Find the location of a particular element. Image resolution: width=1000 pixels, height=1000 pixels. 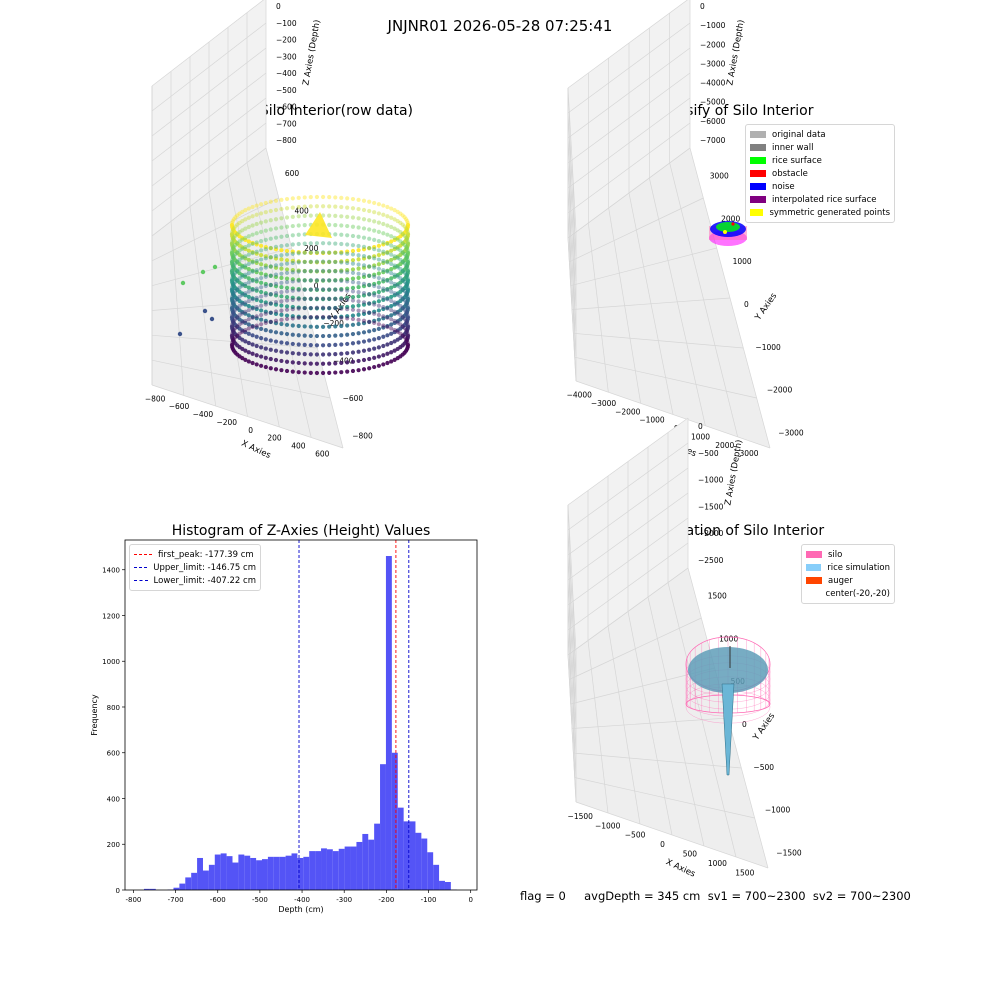

legend-label: inner wall is located at coordinates (793, 147).